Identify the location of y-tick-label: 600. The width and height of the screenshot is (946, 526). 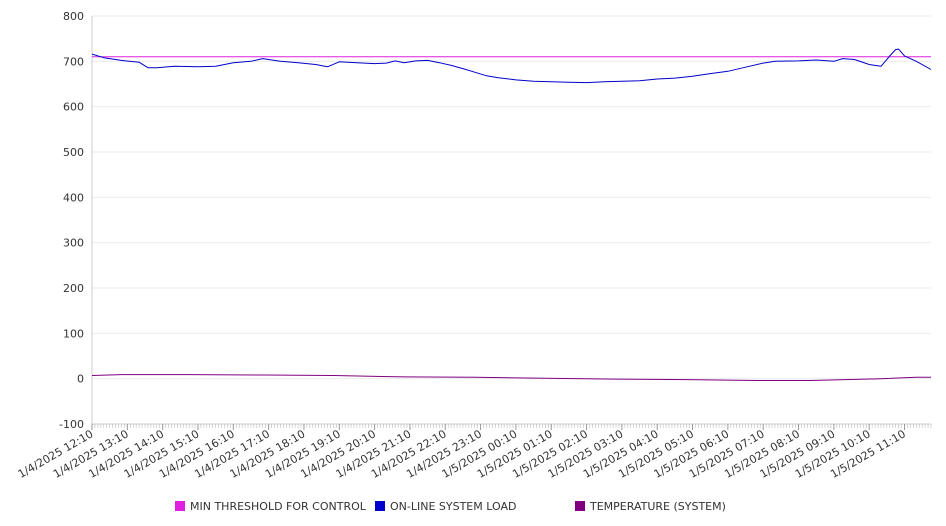
(73, 107).